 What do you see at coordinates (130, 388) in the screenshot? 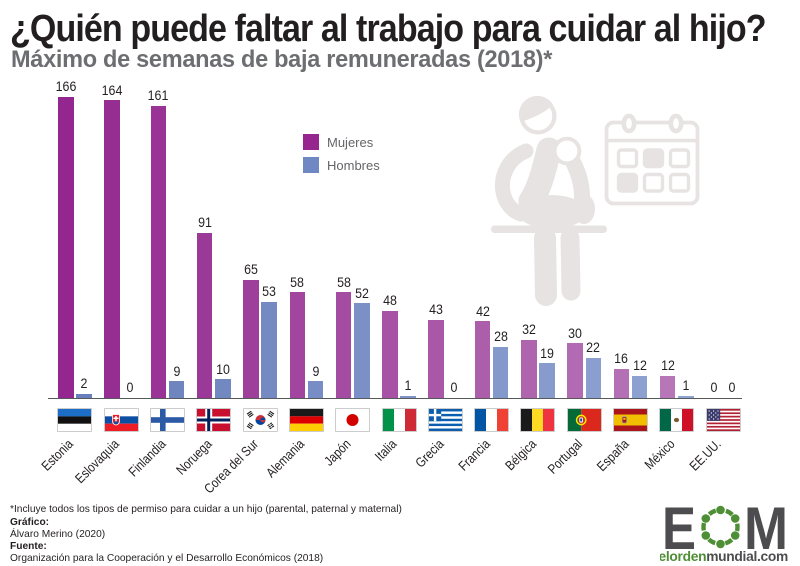
I see `value-label-hombres-eslovaquia: 0` at bounding box center [130, 388].